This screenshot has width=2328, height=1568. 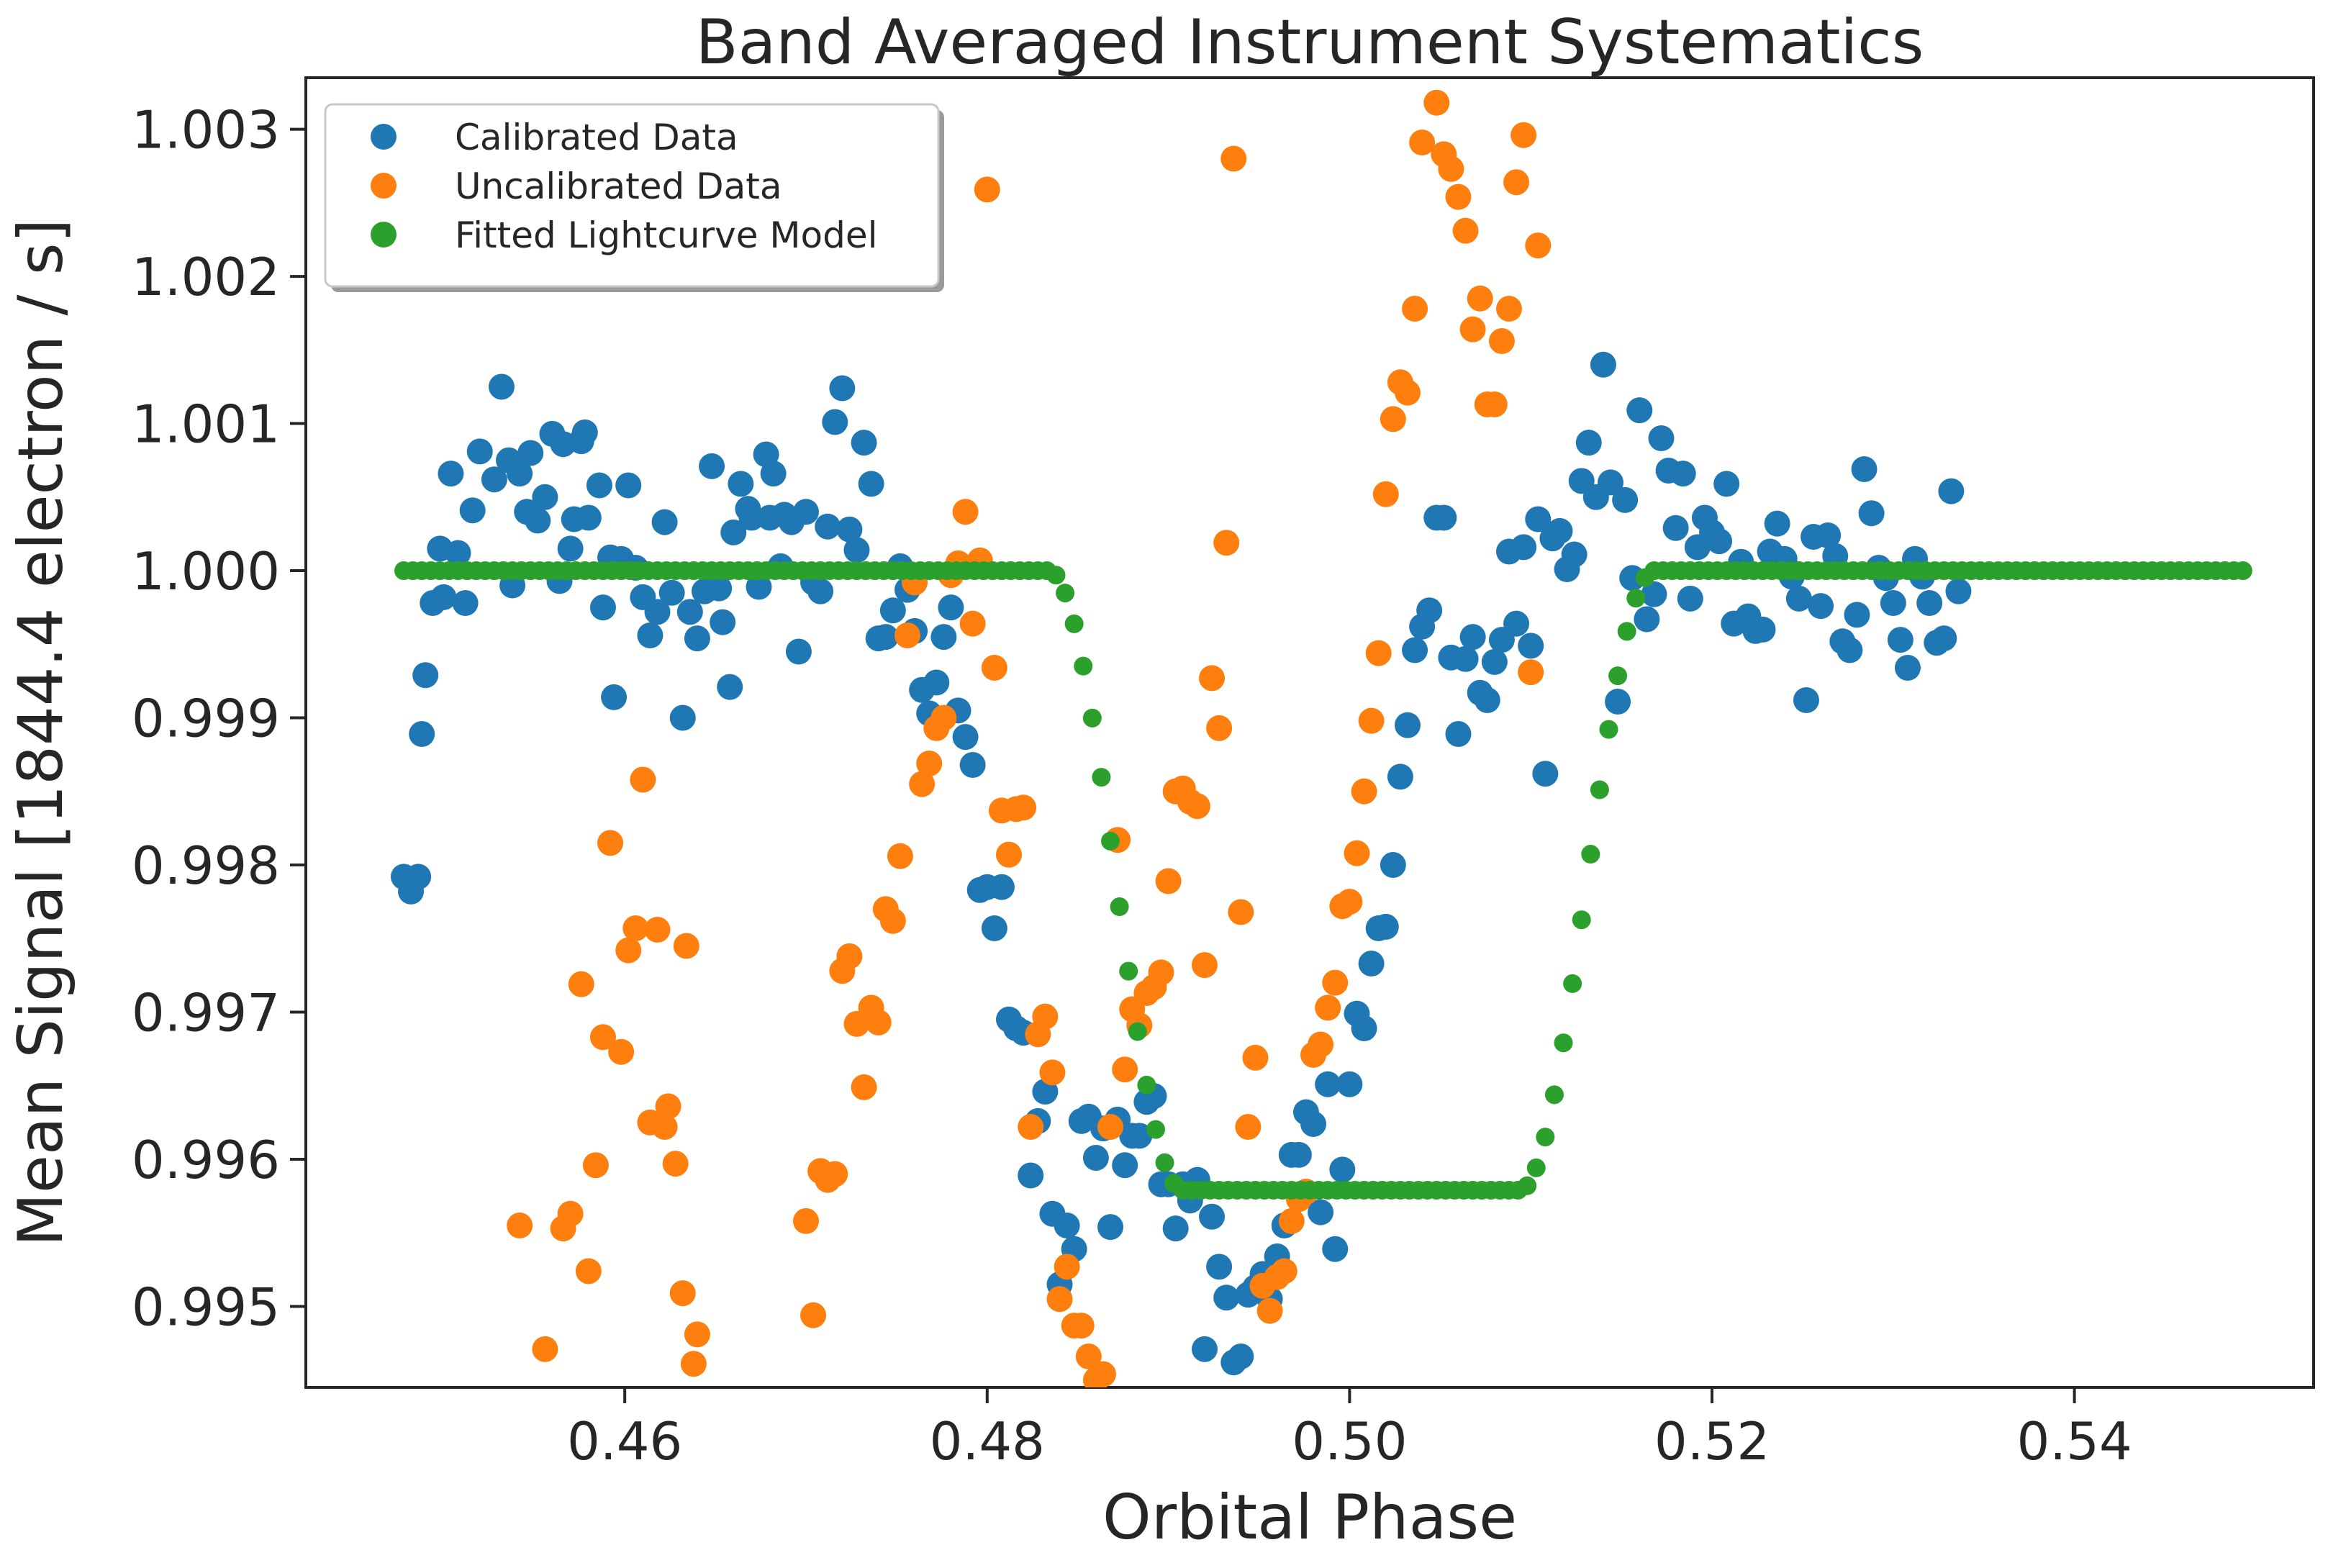 I want to click on y-tick-label: 0.996, so click(x=206, y=1160).